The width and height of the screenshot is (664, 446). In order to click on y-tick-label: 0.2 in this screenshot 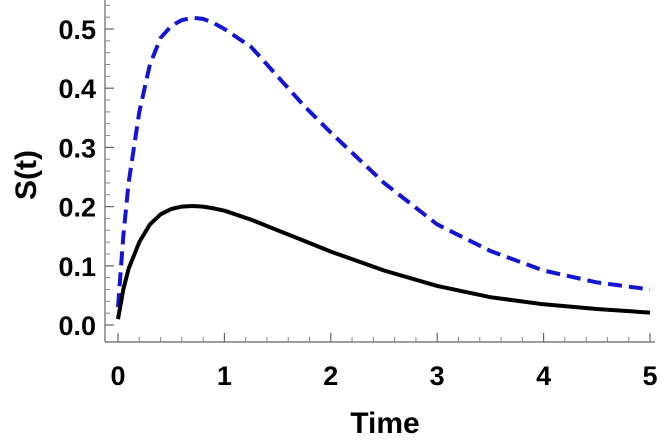, I will do `click(77, 208)`.